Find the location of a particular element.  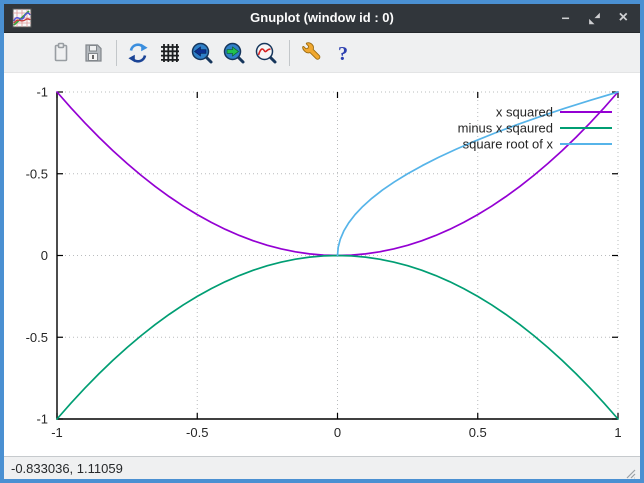

clipboard-icon is located at coordinates (61, 51).